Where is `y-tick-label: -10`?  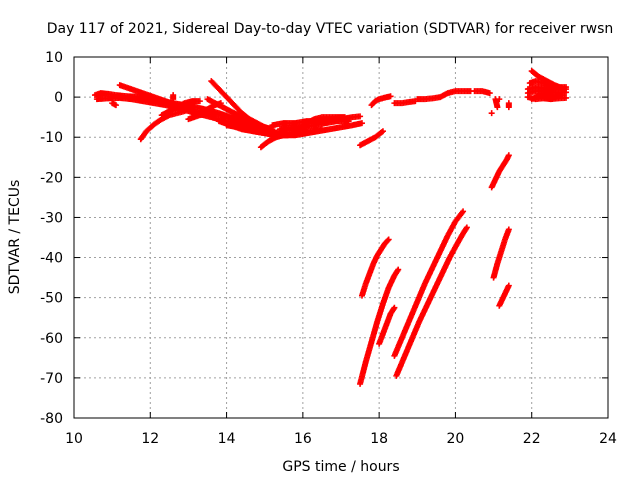 y-tick-label: -10 is located at coordinates (51, 138).